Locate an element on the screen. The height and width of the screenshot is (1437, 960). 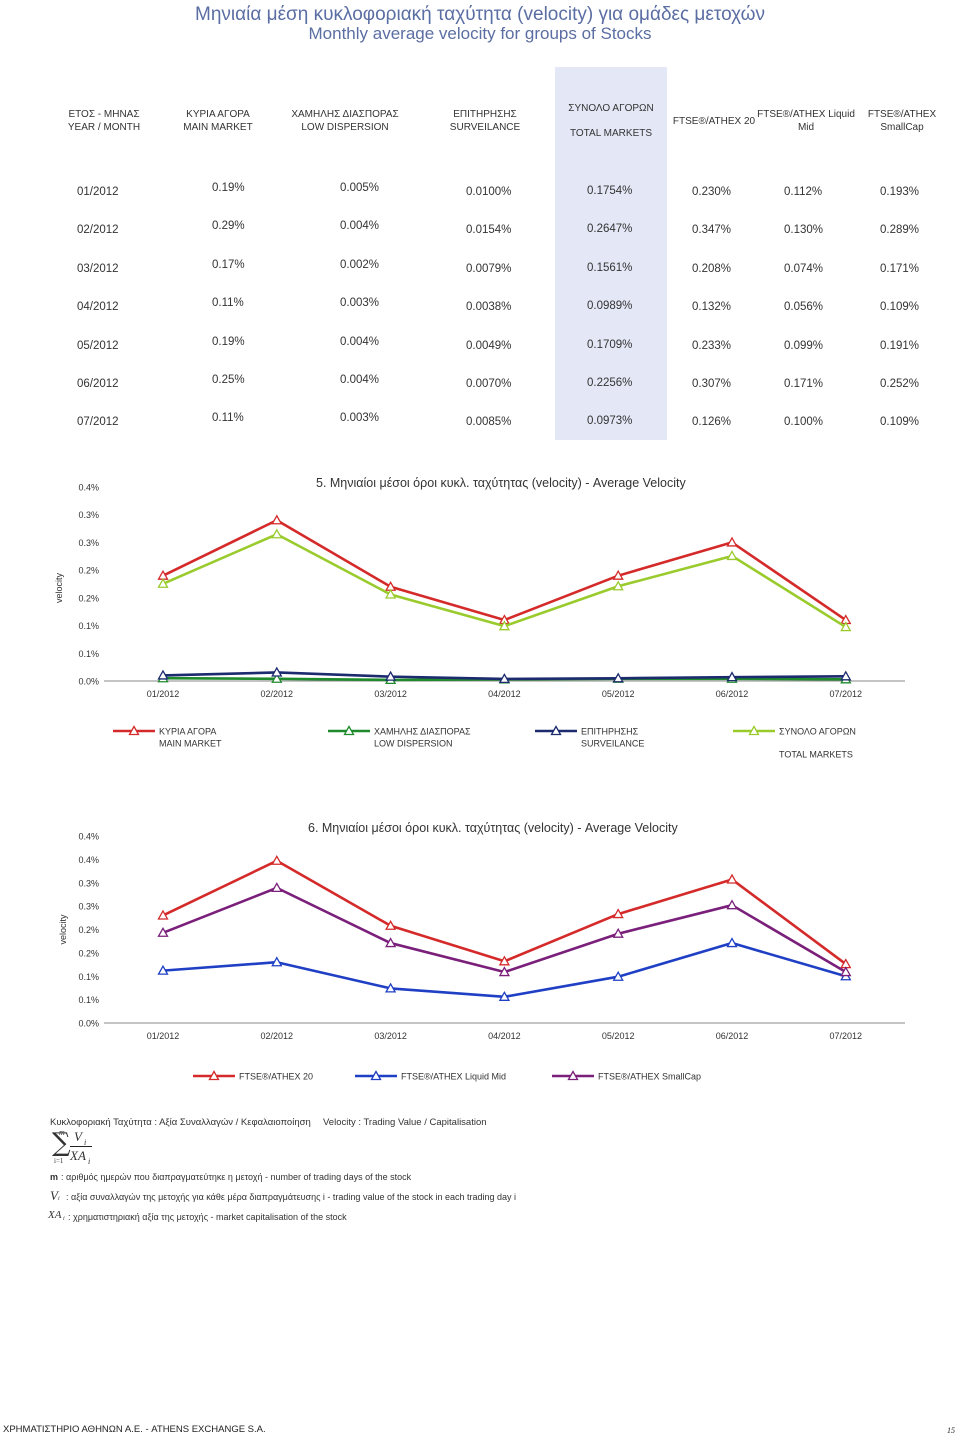
formula-numerator: V is located at coordinates (78, 1136).